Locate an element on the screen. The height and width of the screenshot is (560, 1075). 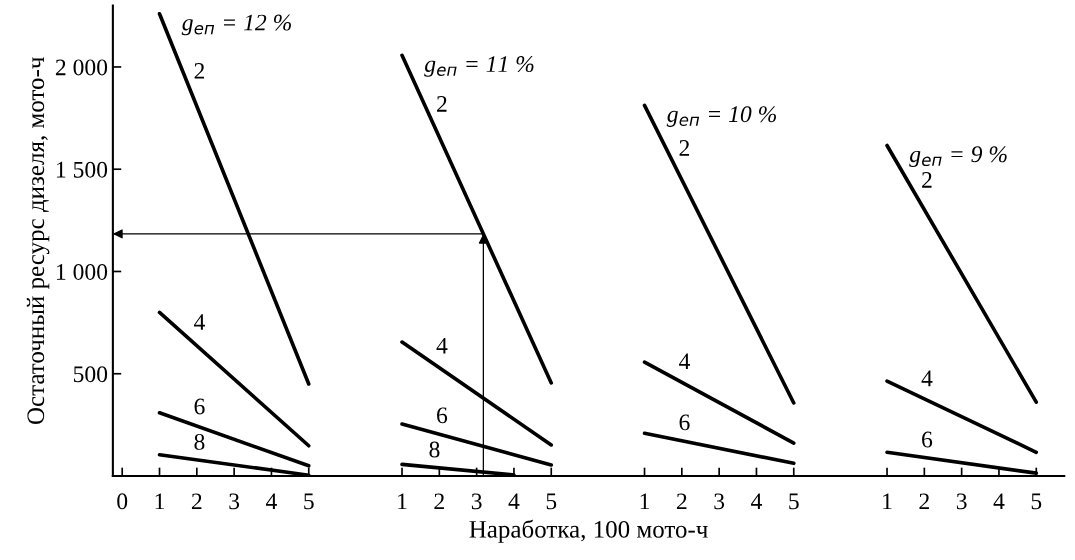
annotation: g$_{еп}$ = 9 % is located at coordinates (958, 157).